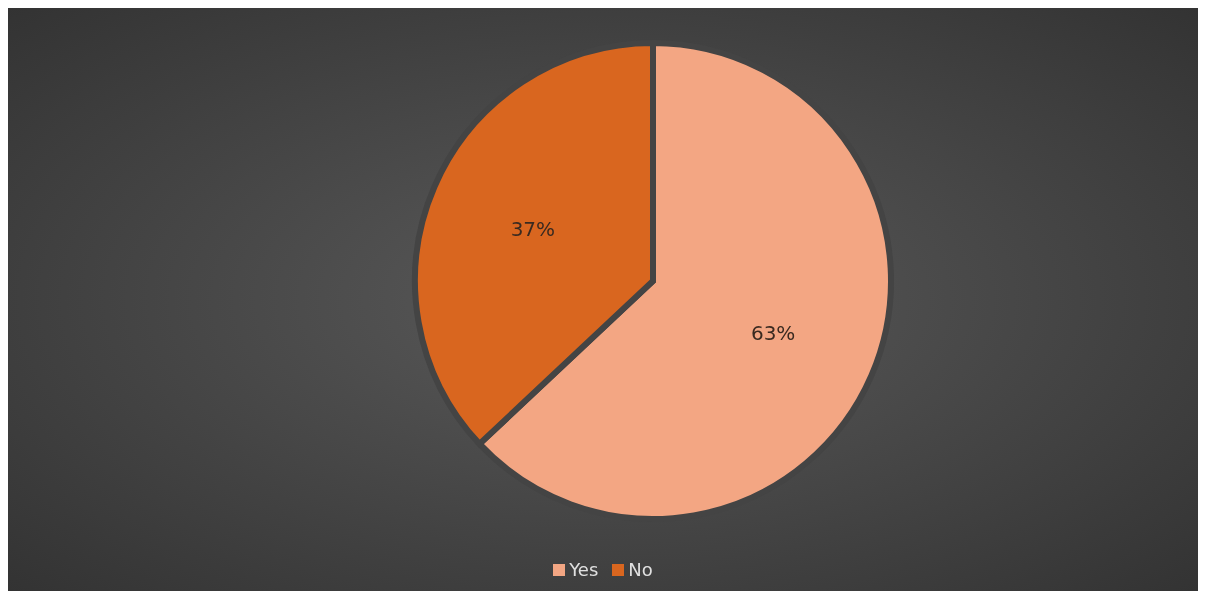 The width and height of the screenshot is (1206, 599). I want to click on data-label: 63%, so click(773, 332).